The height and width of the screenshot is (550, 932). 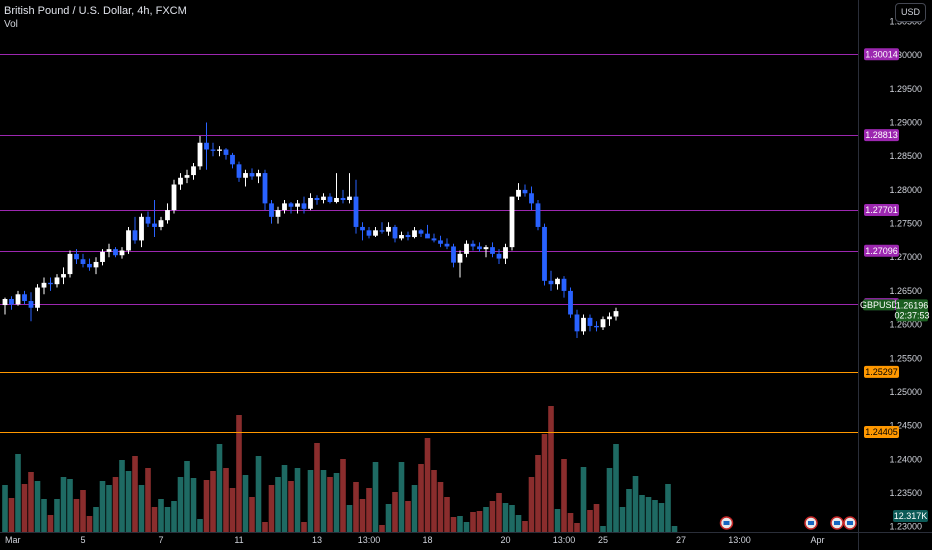 What do you see at coordinates (850, 523) in the screenshot?
I see `event-flag-icon` at bounding box center [850, 523].